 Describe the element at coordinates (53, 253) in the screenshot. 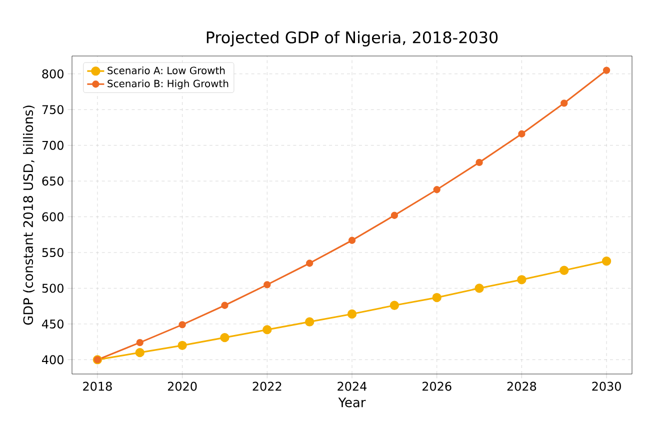

I see `y-tick-label: 550` at that location.